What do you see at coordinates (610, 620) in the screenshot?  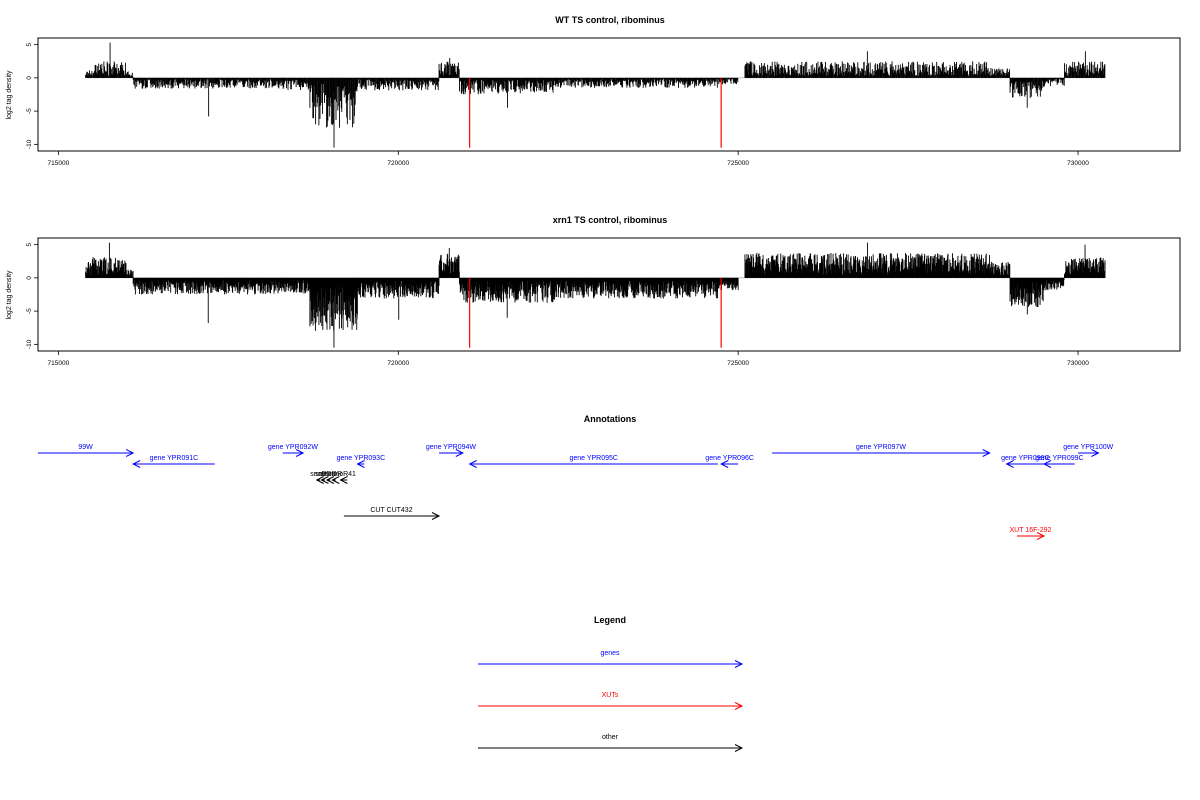 I see `legend-title: Legend` at bounding box center [610, 620].